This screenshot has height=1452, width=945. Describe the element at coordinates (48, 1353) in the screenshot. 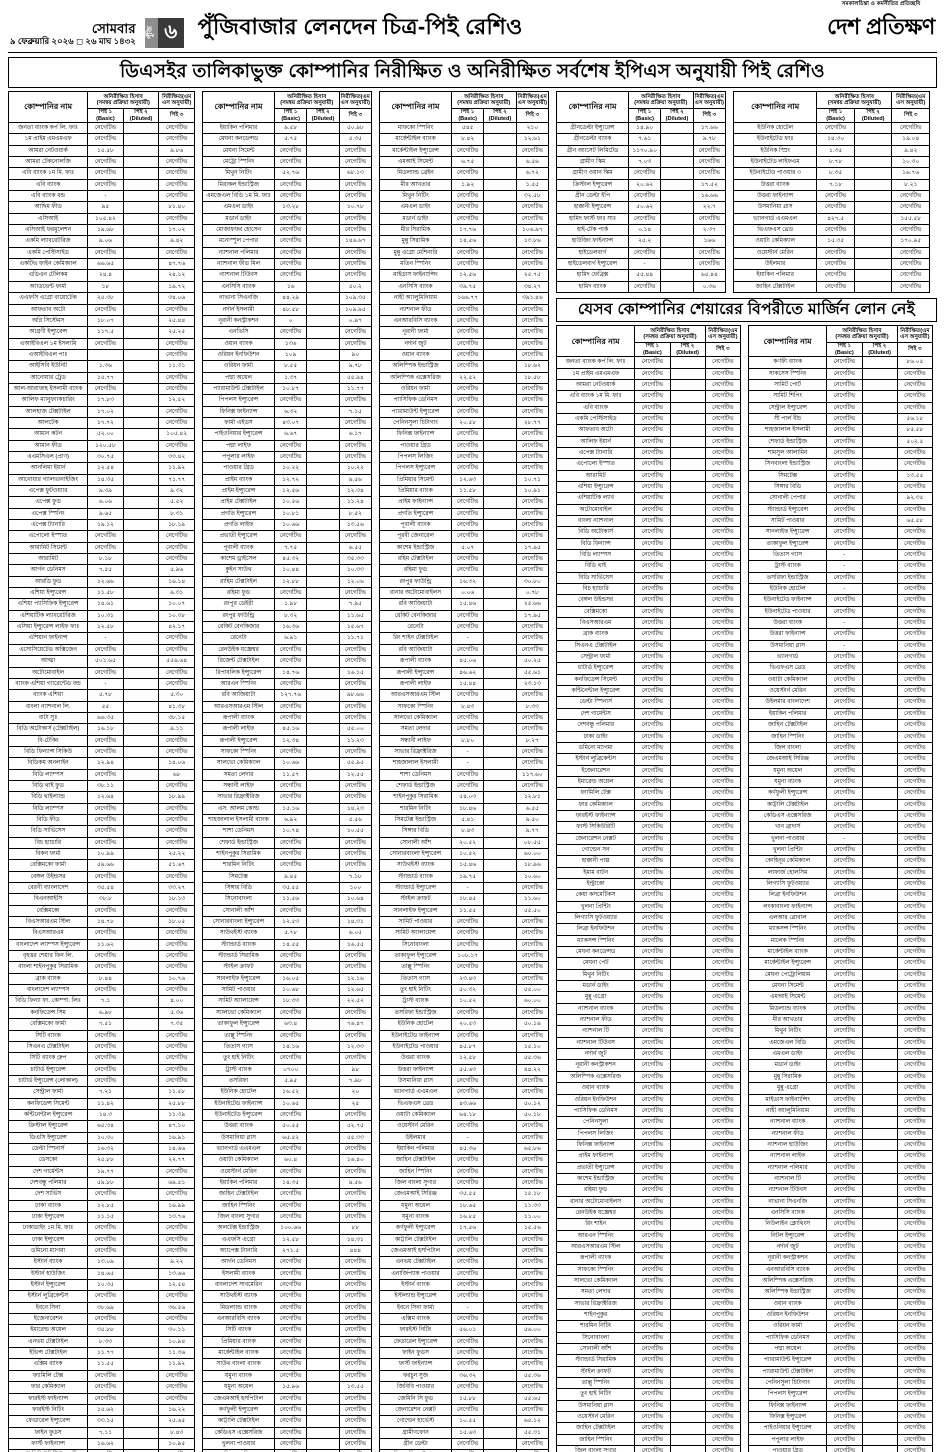

I see `cell-company-name: ইভিন্স টেক্সটাইল` at that location.